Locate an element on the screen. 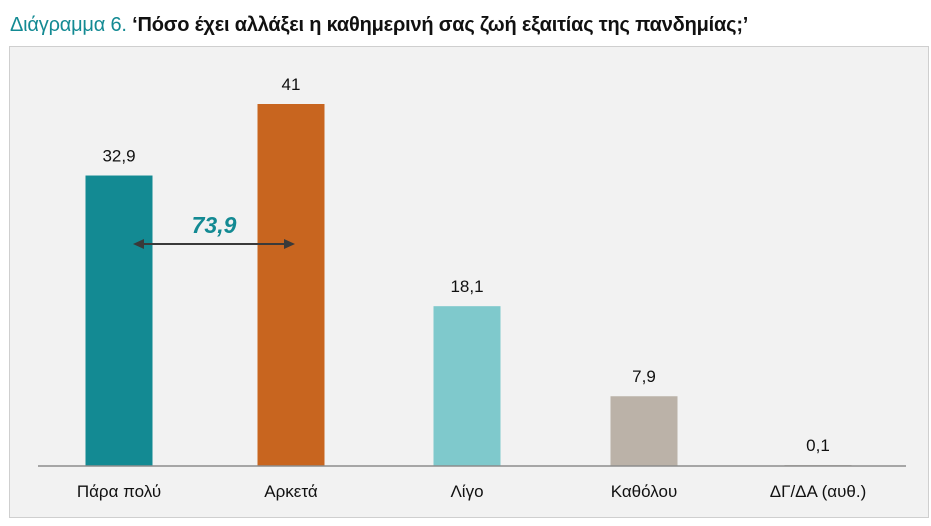 The height and width of the screenshot is (526, 931). data-label: 0,1 is located at coordinates (818, 445).